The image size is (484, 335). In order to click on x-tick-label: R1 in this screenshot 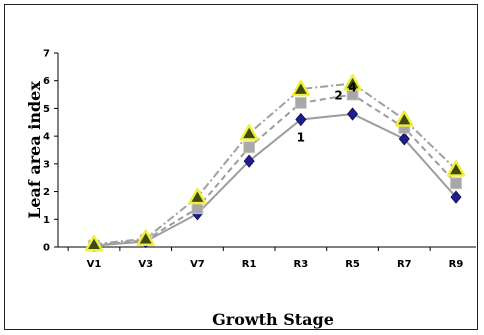, I will do `click(249, 264)`.